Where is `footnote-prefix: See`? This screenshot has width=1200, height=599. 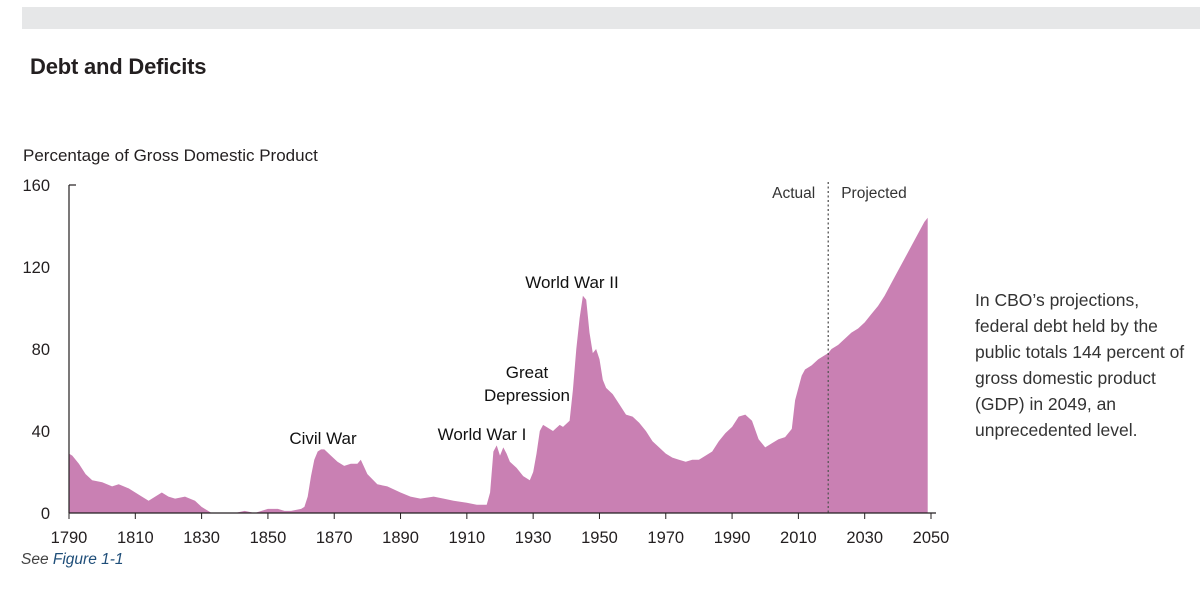 footnote-prefix: See is located at coordinates (37, 559).